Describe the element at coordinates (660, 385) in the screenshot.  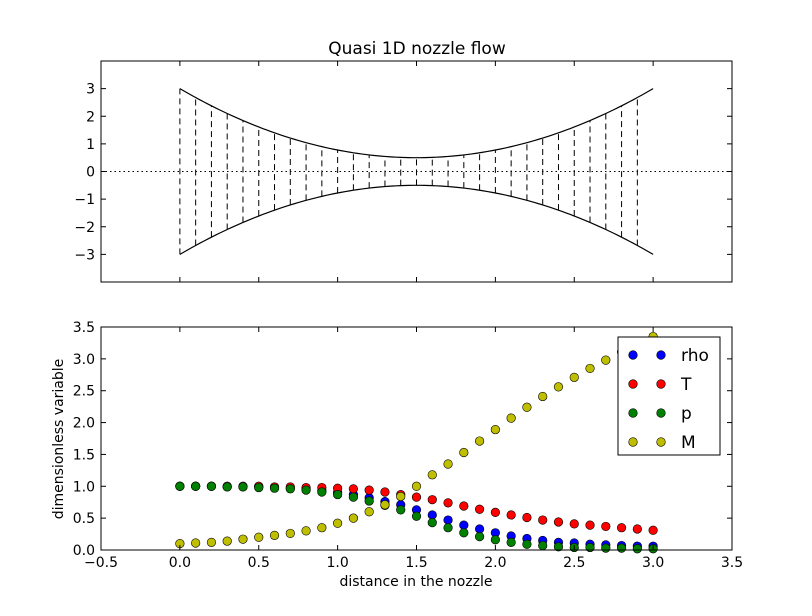
I see `legend-entry-T: T` at that location.